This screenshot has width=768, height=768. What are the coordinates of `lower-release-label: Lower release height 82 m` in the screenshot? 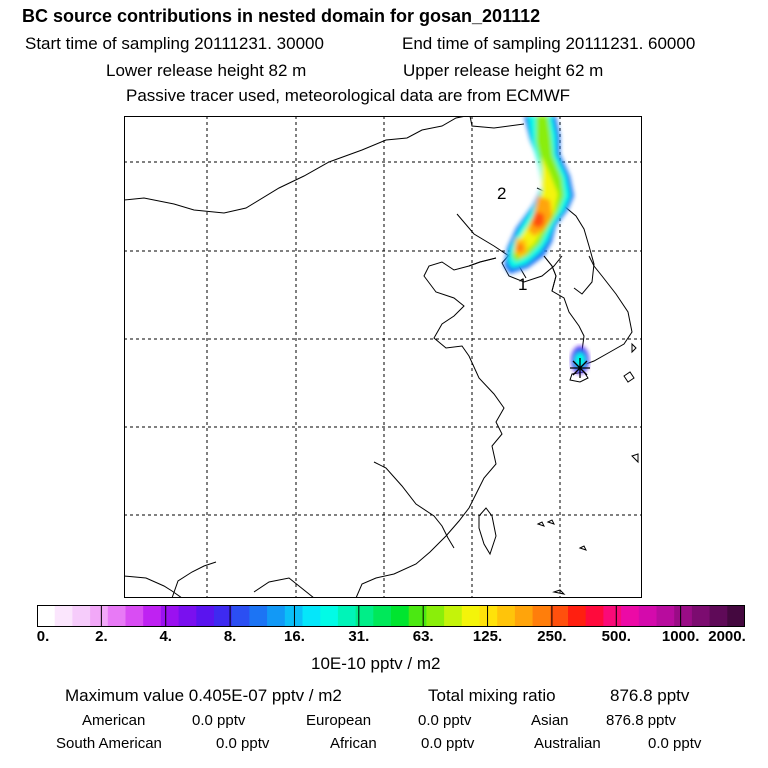 It's located at (206, 70).